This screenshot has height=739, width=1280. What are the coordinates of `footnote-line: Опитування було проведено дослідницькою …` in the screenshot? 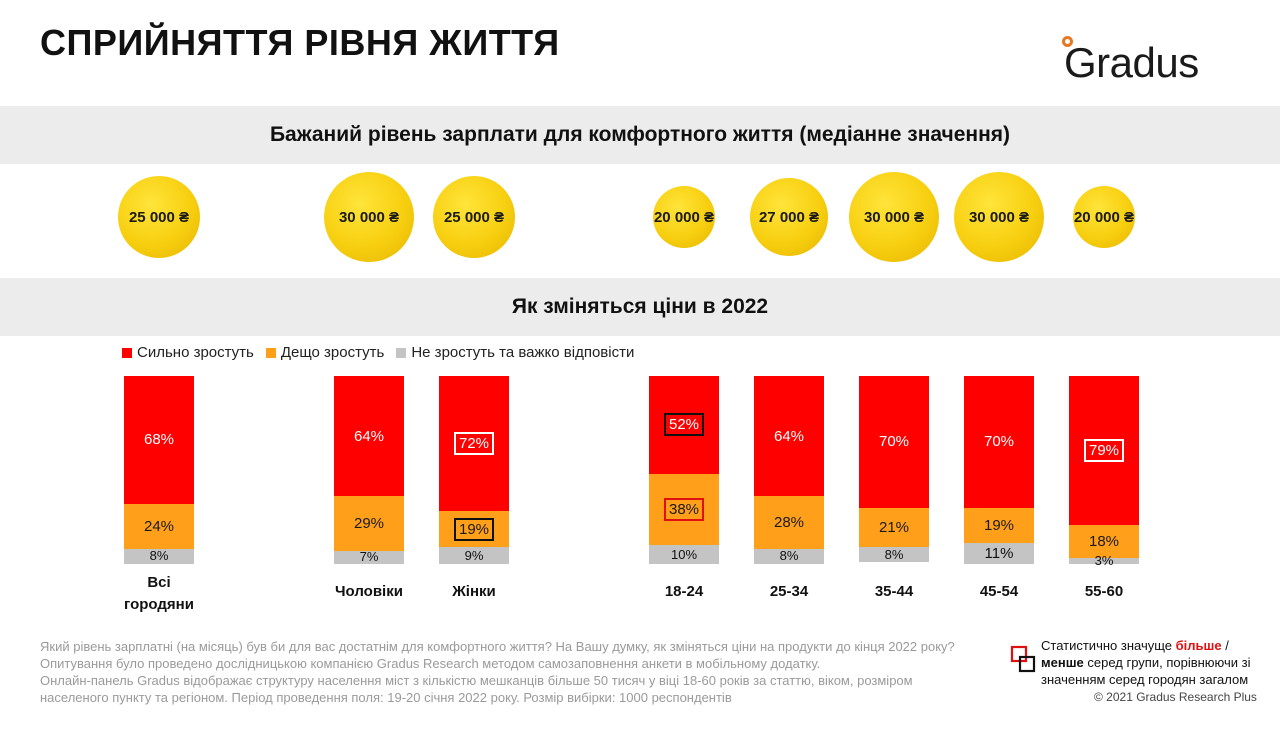 It's located at (430, 663).